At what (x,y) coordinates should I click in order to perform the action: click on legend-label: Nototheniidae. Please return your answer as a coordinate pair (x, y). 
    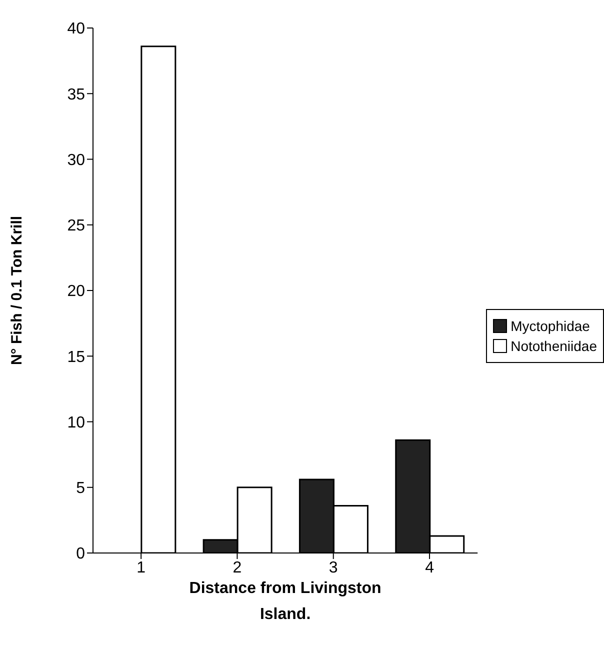
    Looking at the image, I should click on (553, 346).